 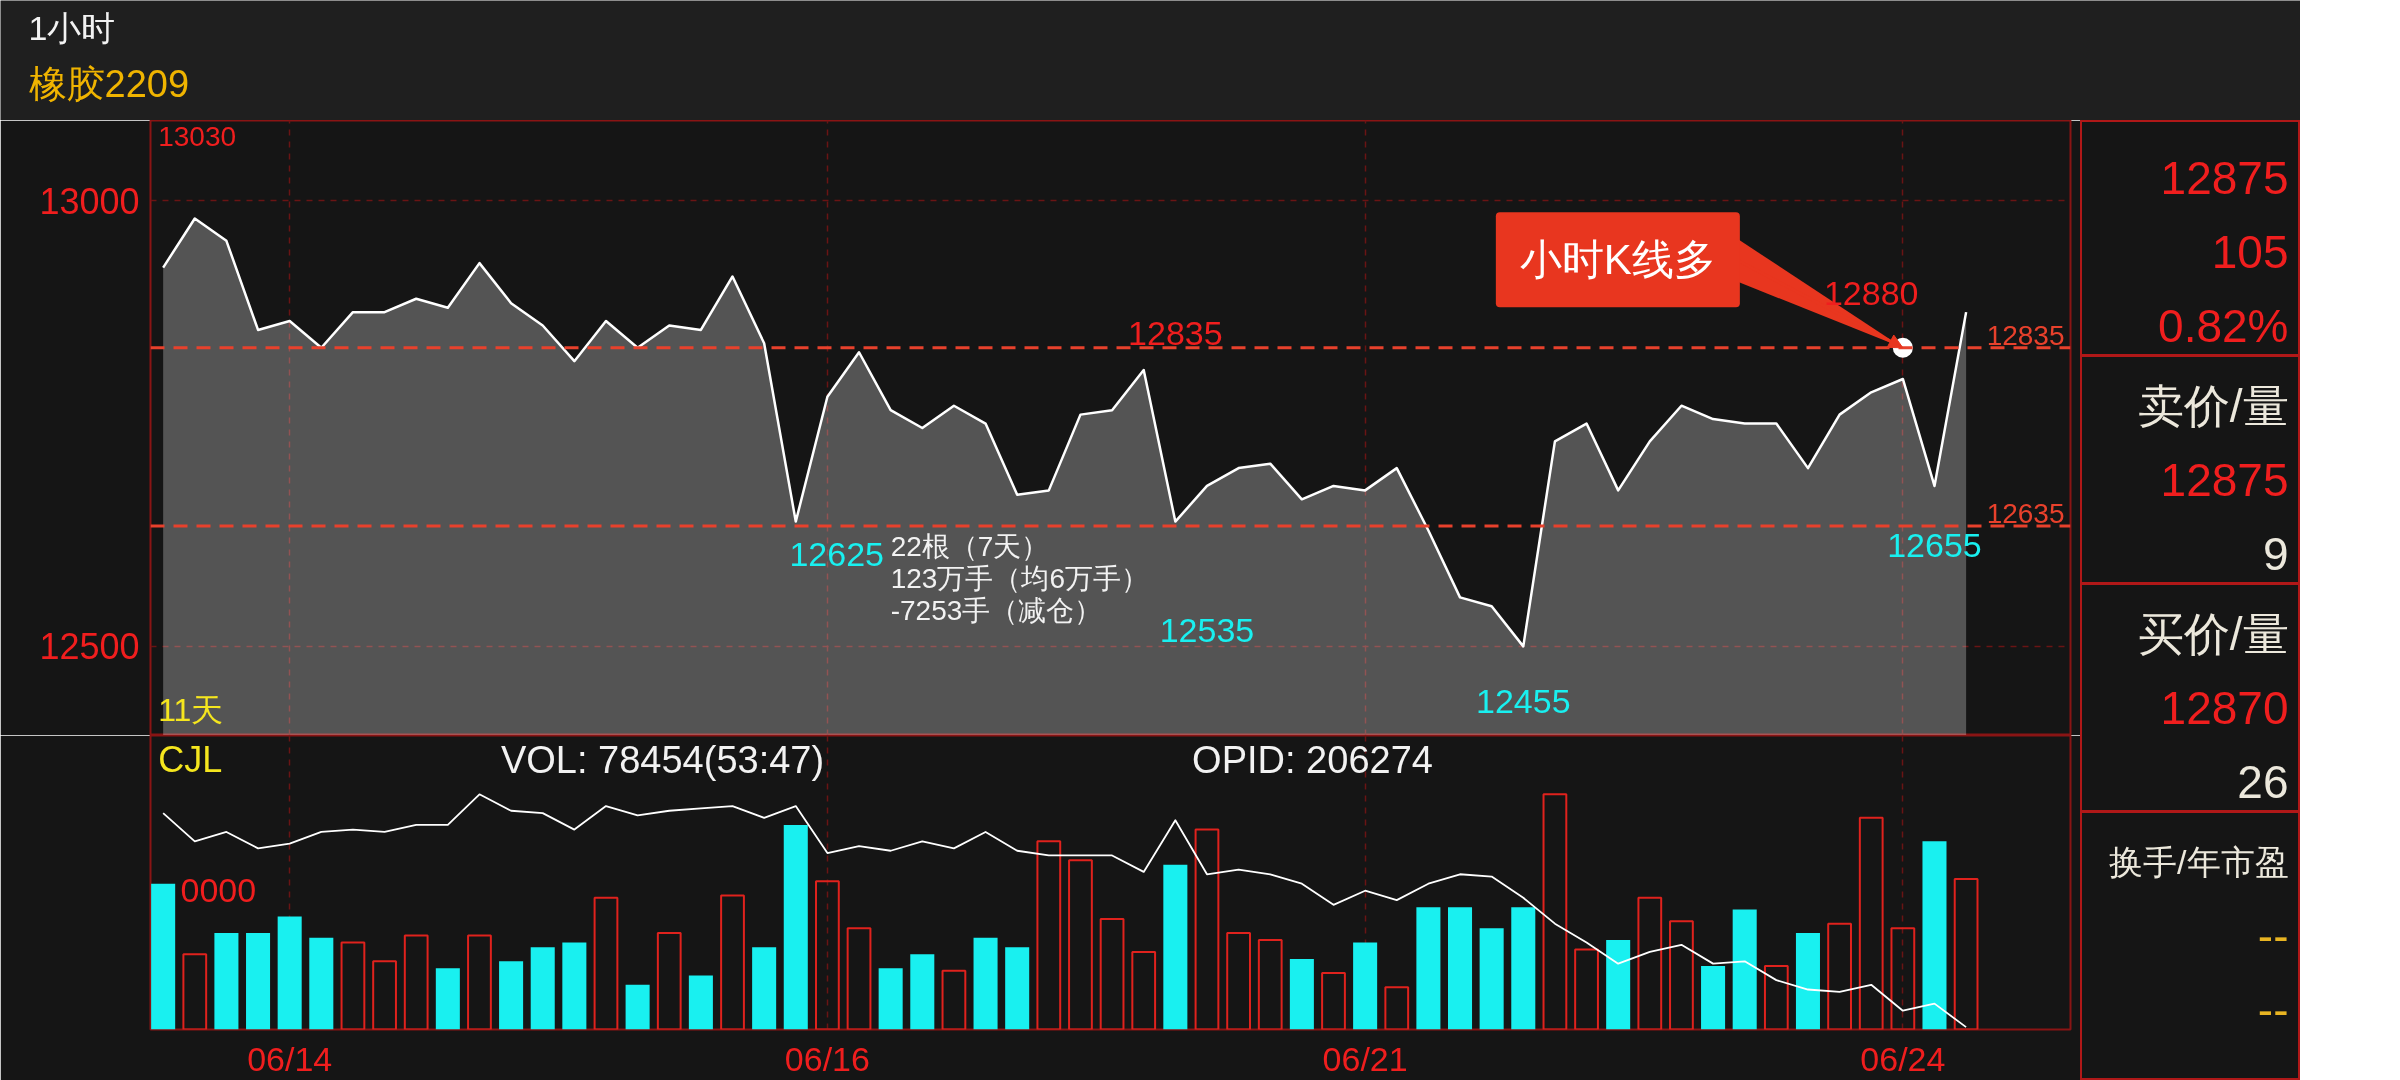 I want to click on text: VOL: 78454(53:47), so click(x=662, y=760).